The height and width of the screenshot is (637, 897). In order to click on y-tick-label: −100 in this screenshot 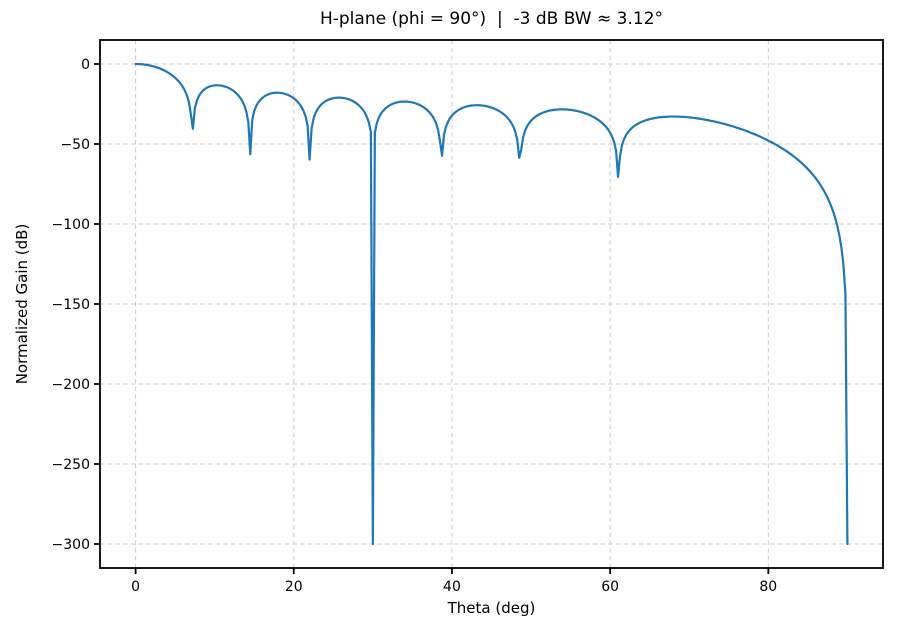, I will do `click(71, 225)`.